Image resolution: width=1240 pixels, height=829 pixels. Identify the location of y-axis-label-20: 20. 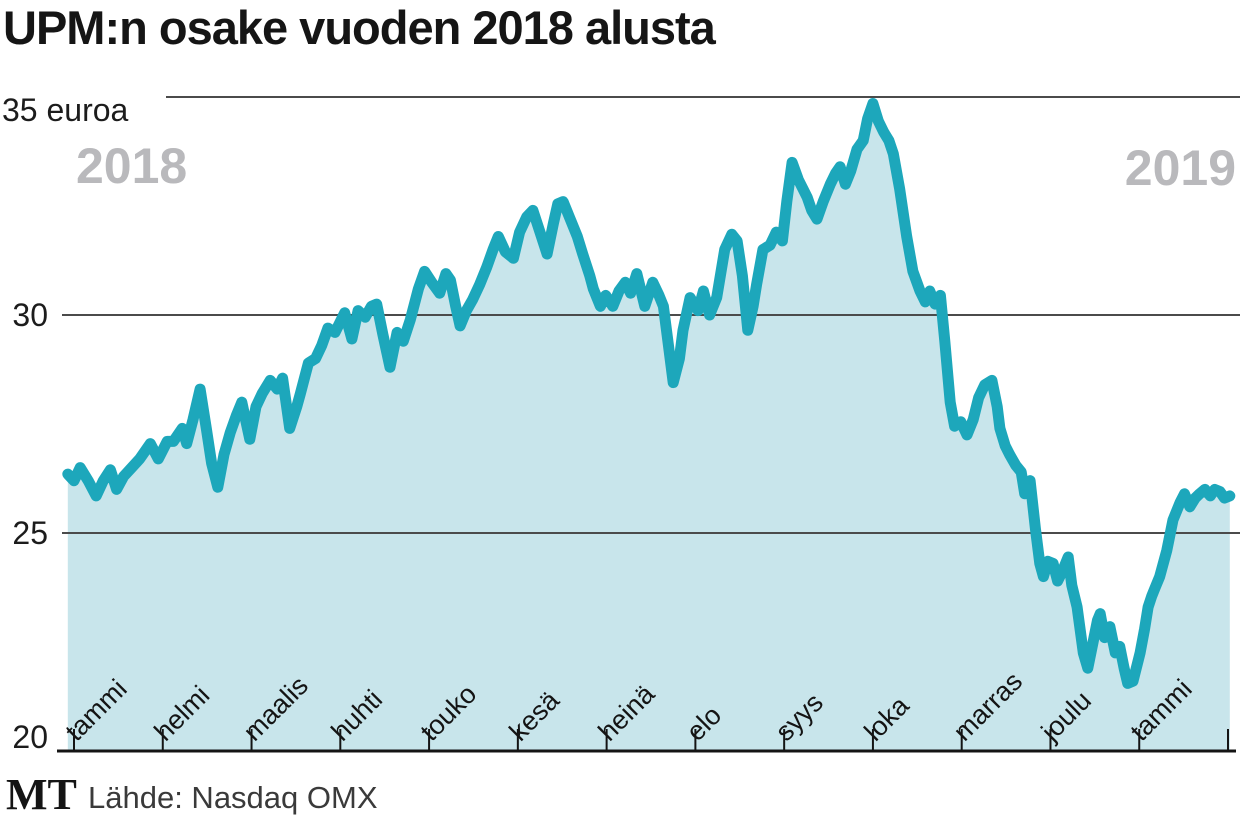
(30, 737).